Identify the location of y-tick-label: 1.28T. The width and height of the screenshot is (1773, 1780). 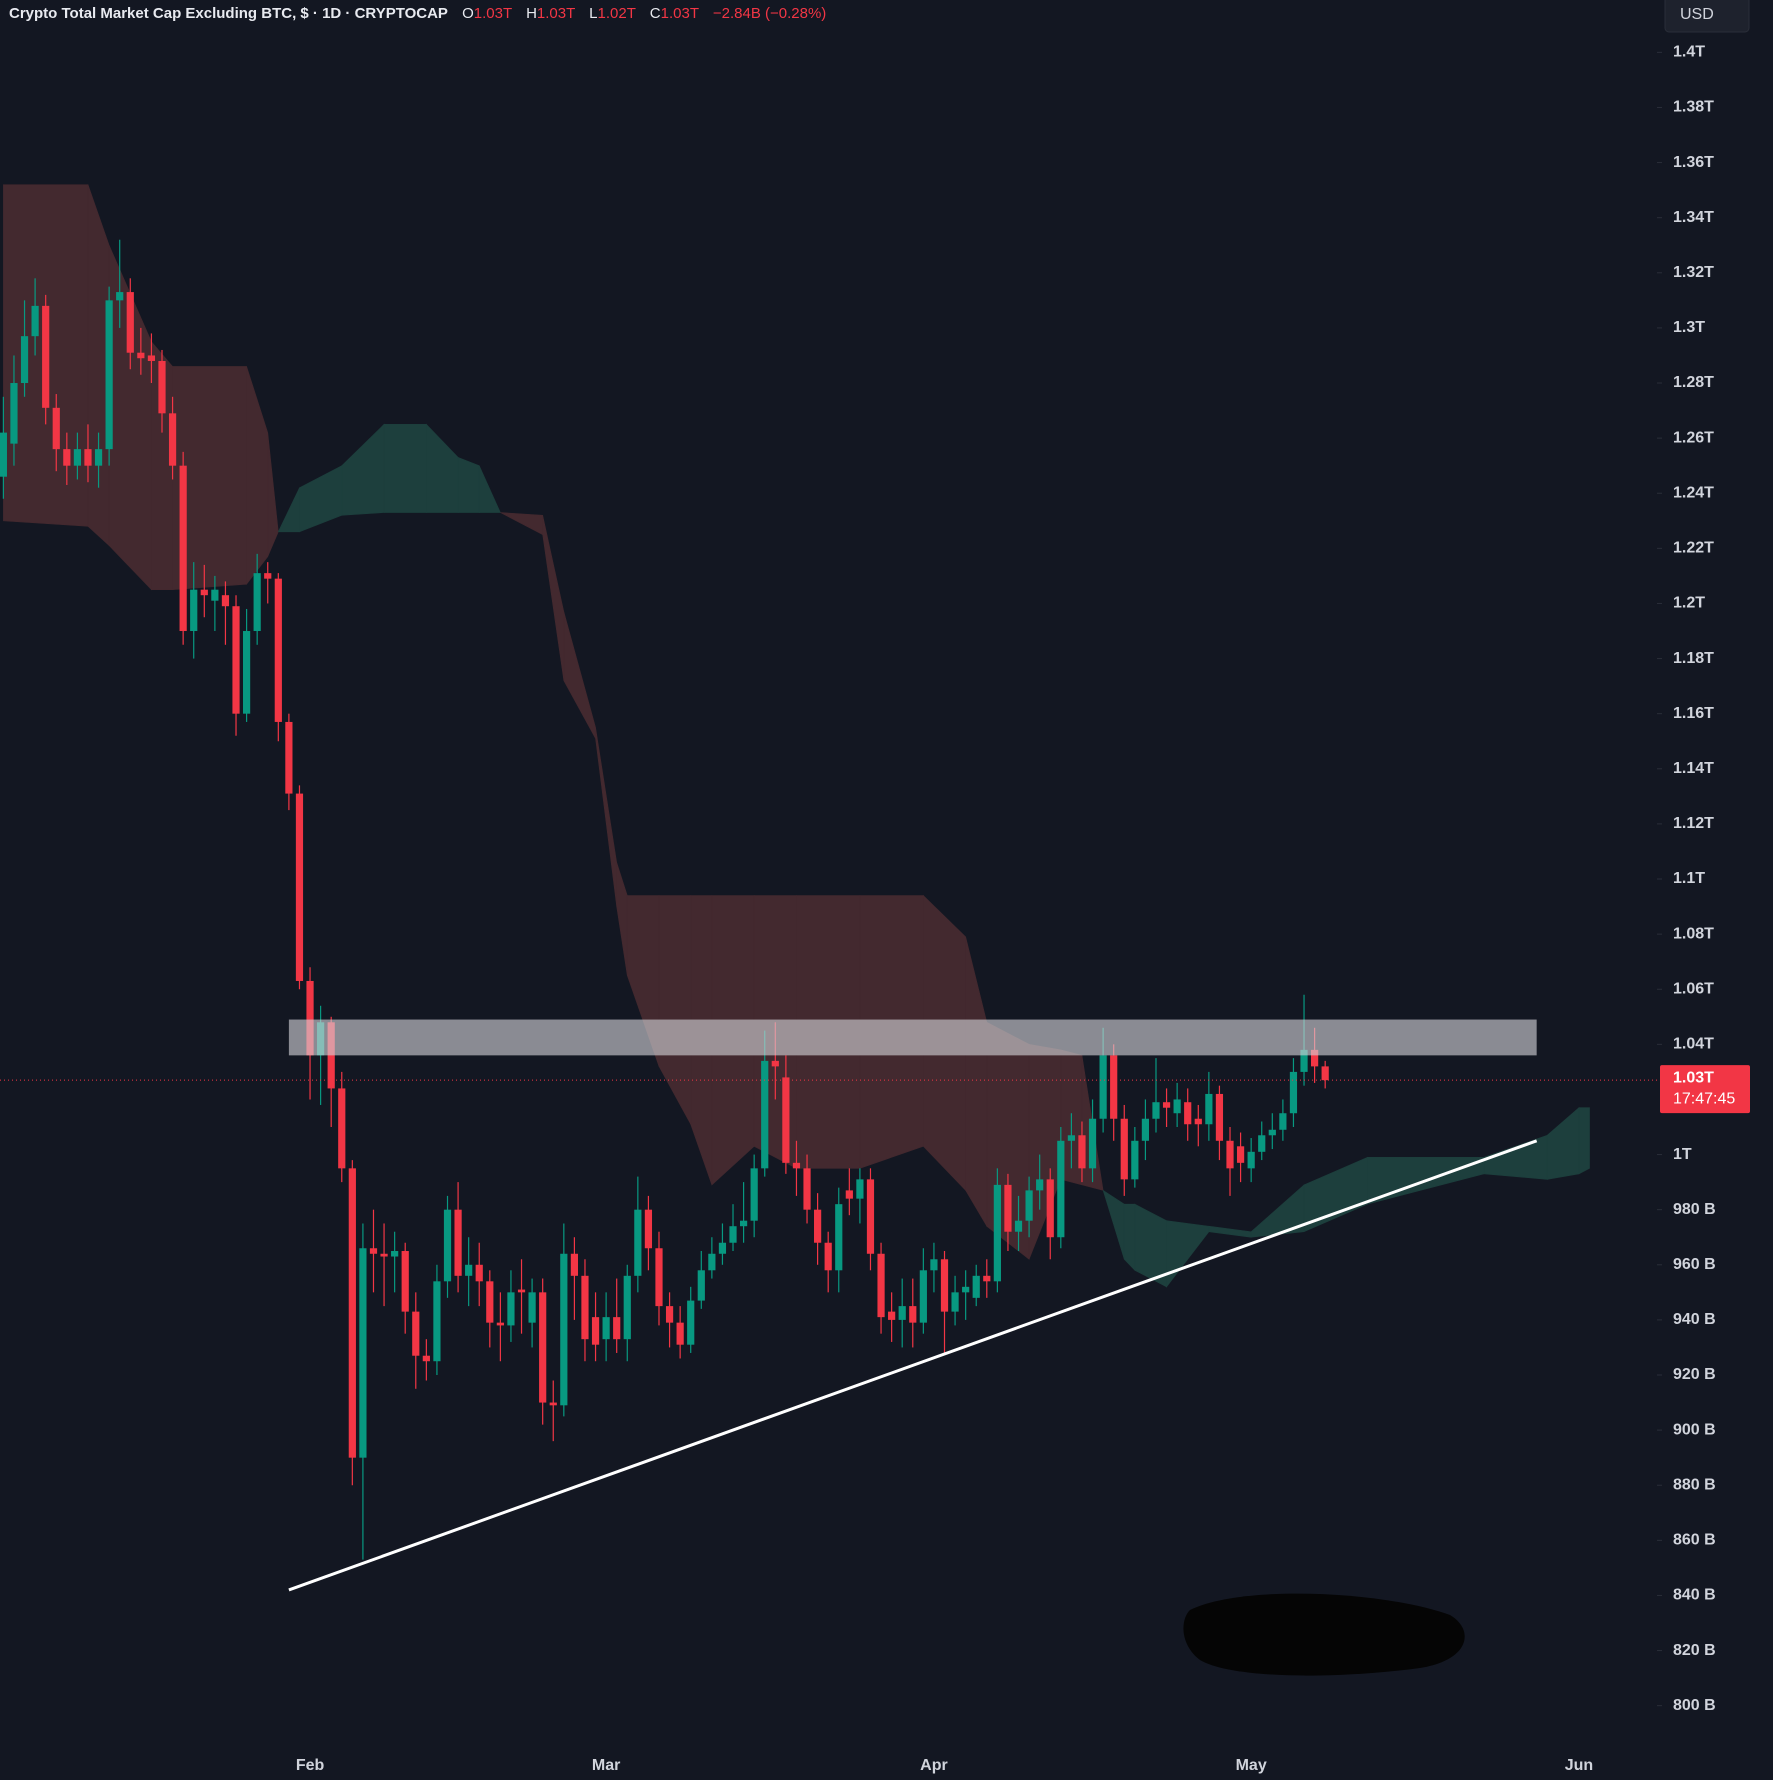
(1693, 382).